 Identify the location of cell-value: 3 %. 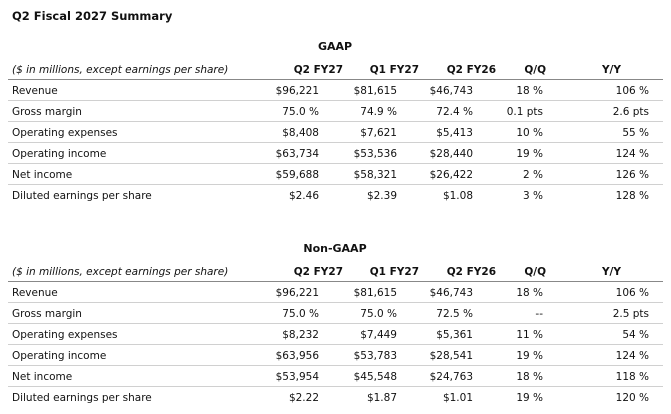
(533, 196).